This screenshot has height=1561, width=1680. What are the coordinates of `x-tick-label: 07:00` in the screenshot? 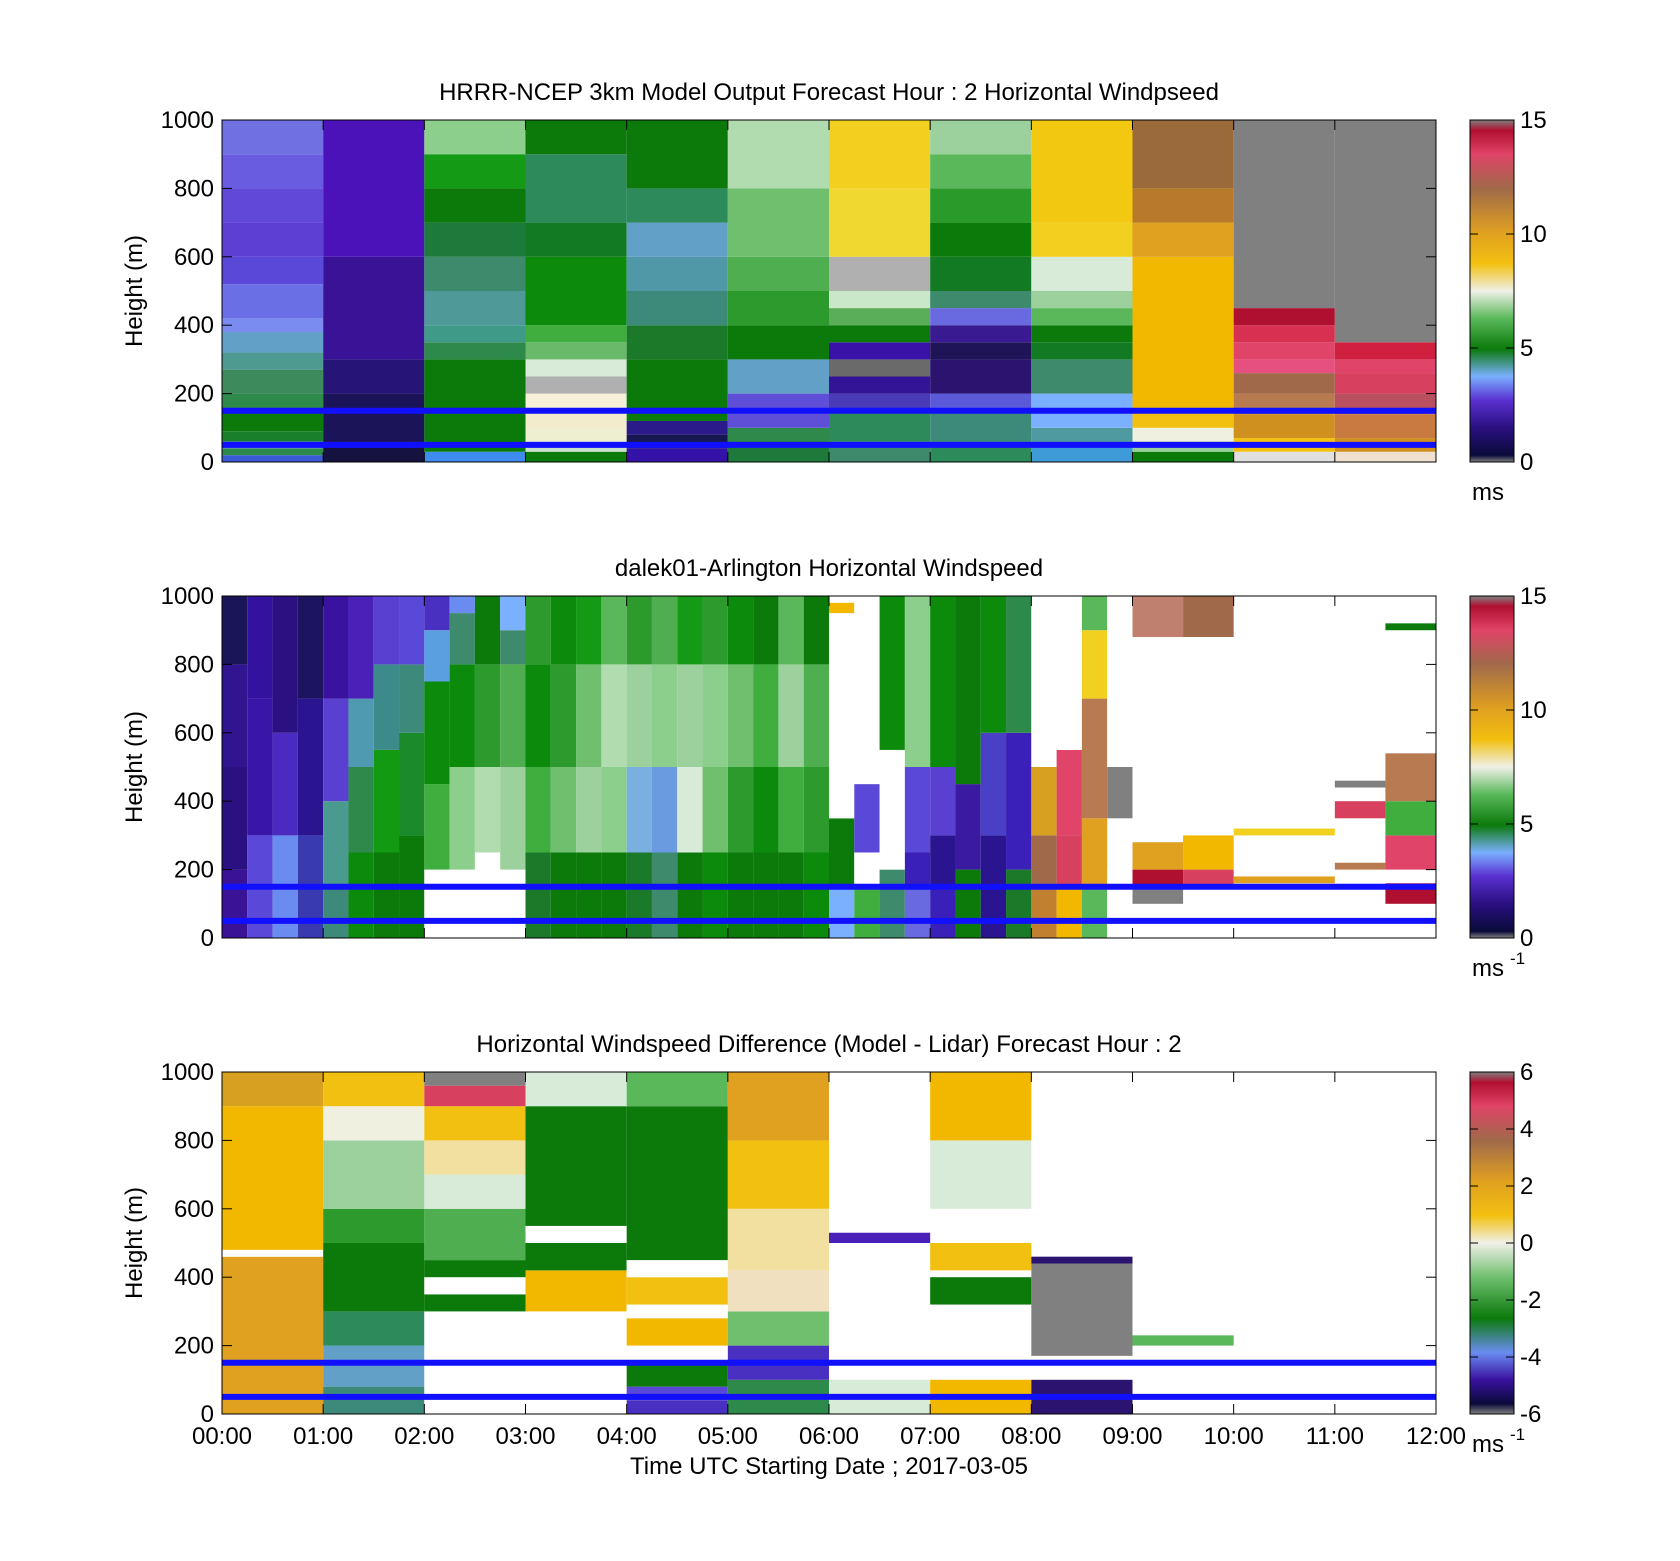 It's located at (930, 1436).